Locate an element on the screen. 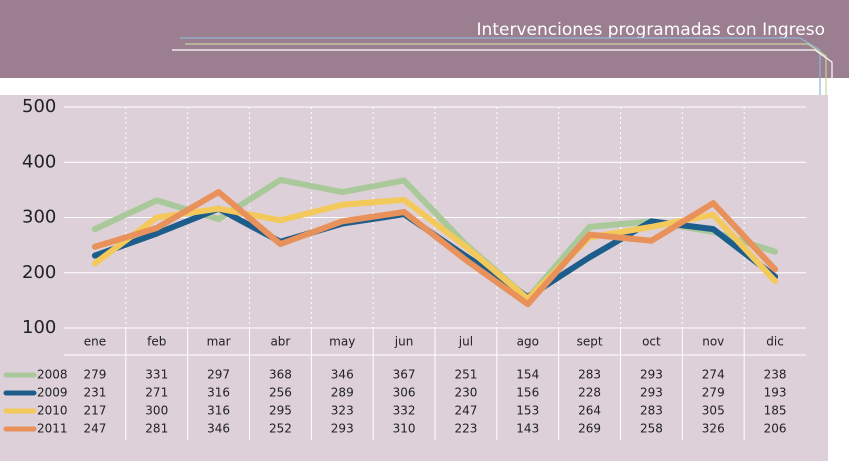 The image size is (849, 466). table-cell: 230 is located at coordinates (465, 393).